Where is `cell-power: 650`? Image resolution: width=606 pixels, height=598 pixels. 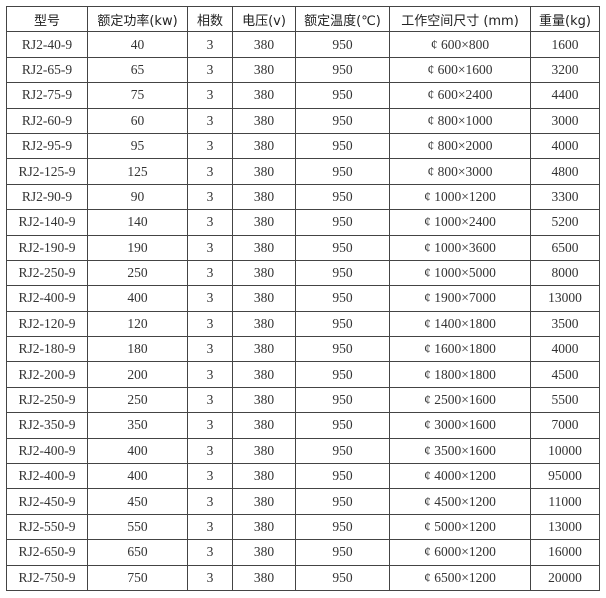
cell-power: 650 is located at coordinates (137, 552).